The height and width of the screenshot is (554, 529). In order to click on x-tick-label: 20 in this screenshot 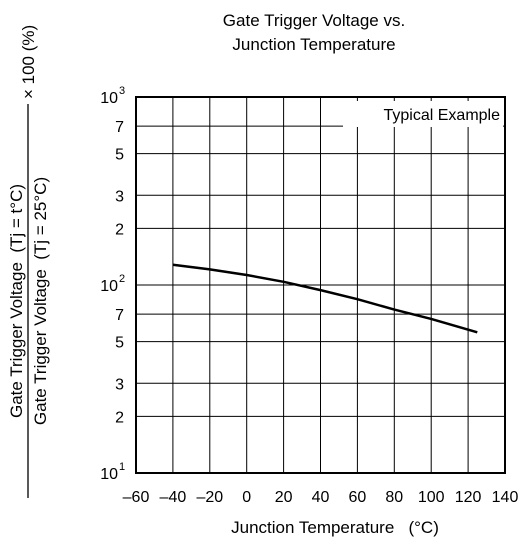, I will do `click(284, 497)`.